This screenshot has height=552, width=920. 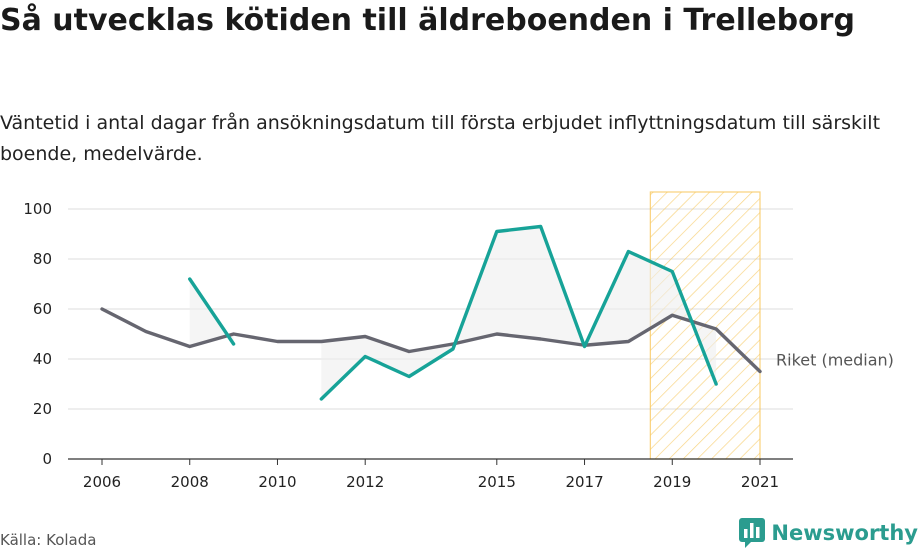 I want to click on difference-area, so click(x=519, y=312).